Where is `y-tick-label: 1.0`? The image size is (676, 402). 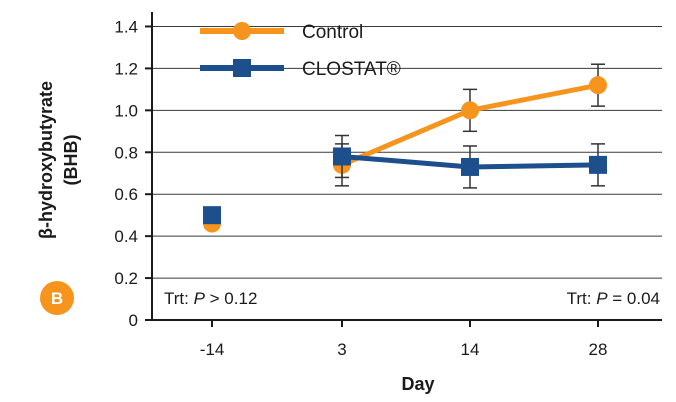 y-tick-label: 1.0 is located at coordinates (126, 110).